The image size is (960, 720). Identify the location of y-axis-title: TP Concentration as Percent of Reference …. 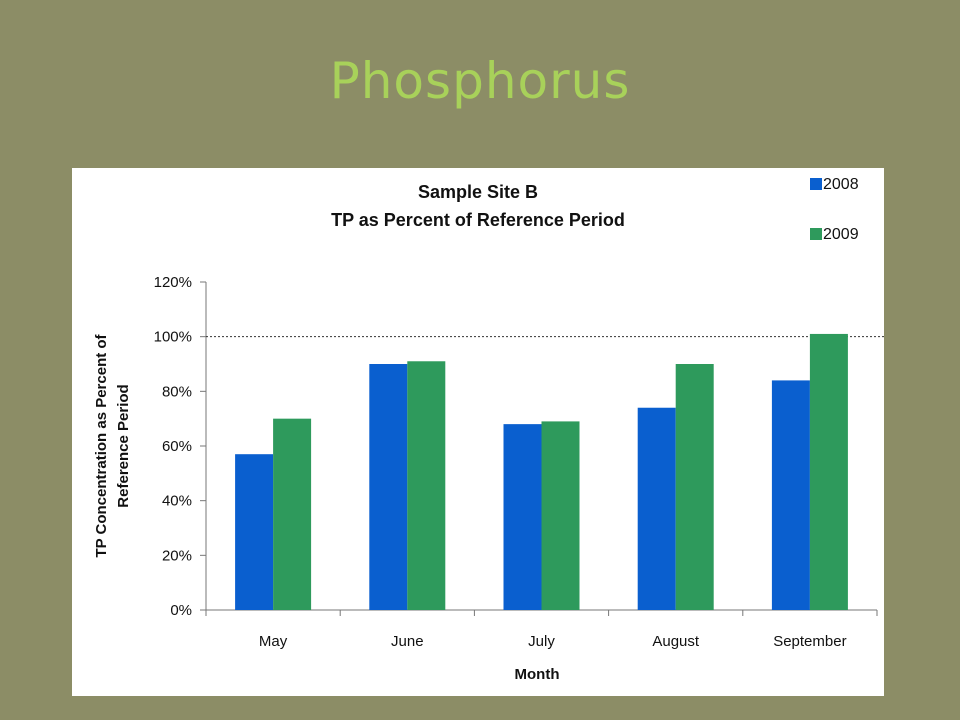
(112, 445).